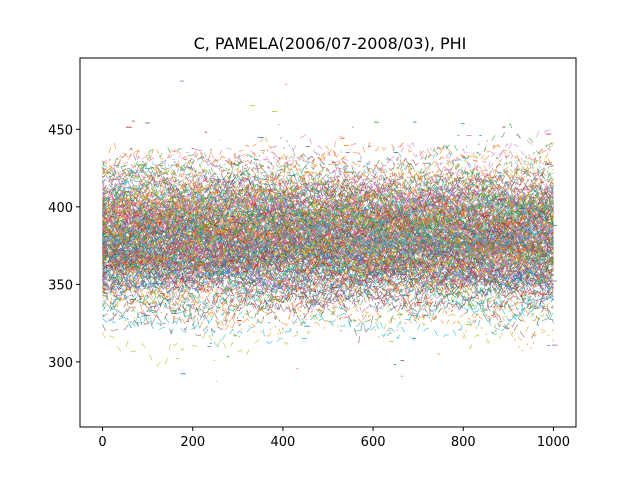 Image resolution: width=640 pixels, height=480 pixels. I want to click on y-axis: 300 350 400 450, so click(64, 247).